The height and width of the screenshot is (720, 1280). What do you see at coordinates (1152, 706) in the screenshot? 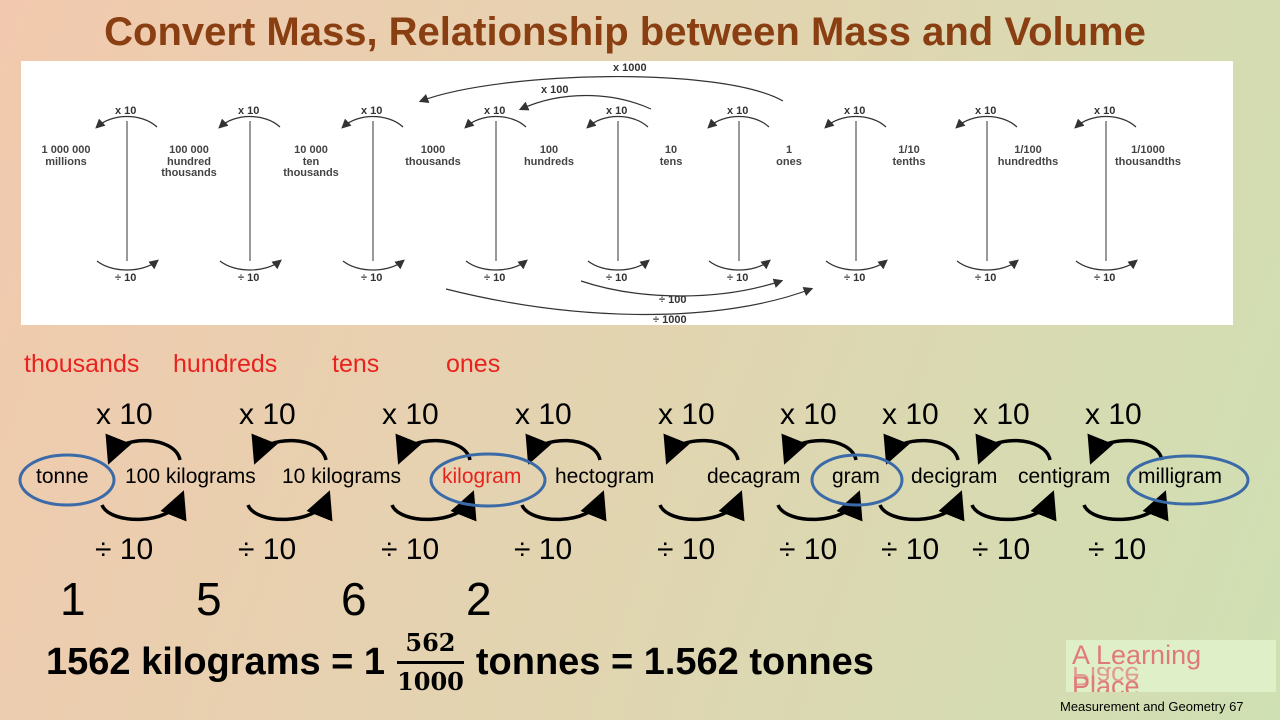
I see `footer-caption: Measurement and Geometry 67` at bounding box center [1152, 706].